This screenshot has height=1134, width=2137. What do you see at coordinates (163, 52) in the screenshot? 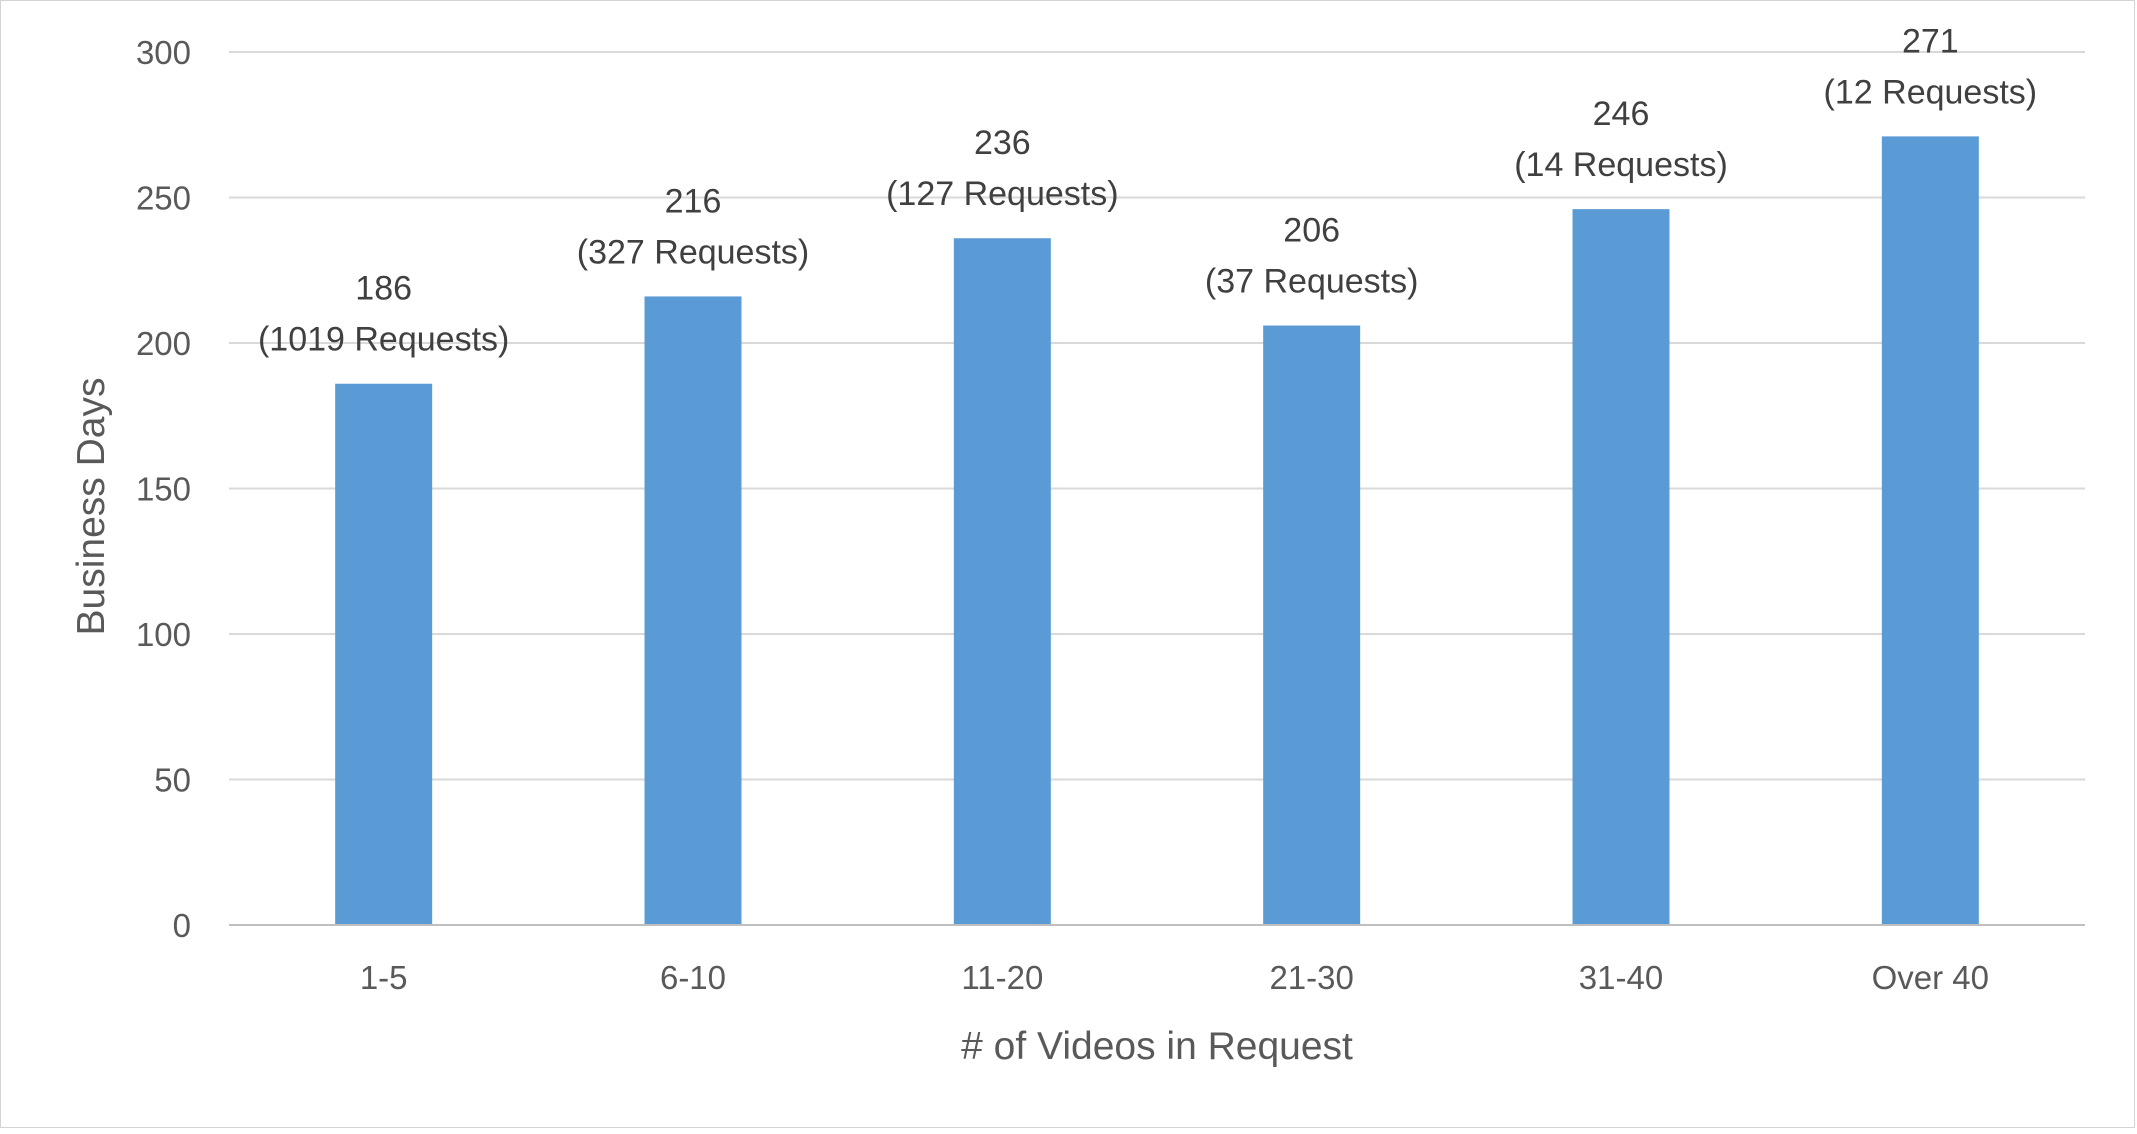
I see `y-tick-label: 300` at bounding box center [163, 52].